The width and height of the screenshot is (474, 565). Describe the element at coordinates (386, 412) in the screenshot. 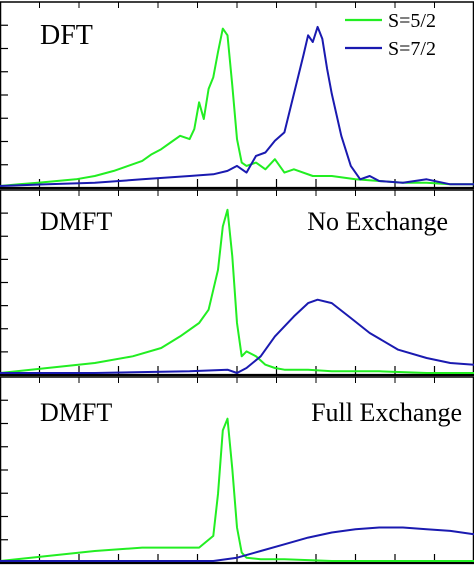

I see `panel-3-sublabel: Full Exchange` at that location.